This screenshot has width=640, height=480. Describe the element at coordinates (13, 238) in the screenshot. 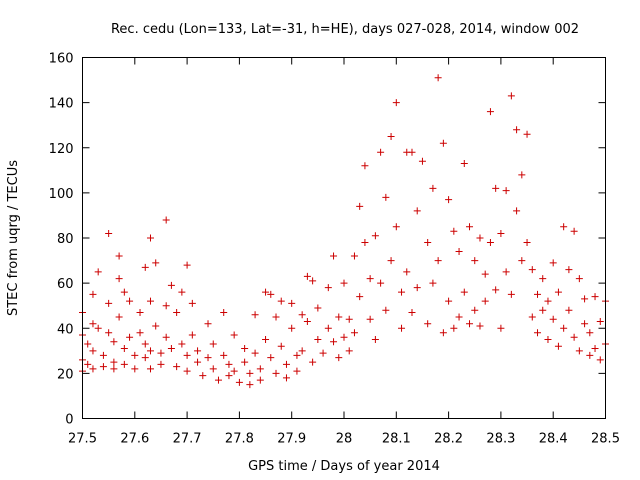

I see `y-axis-label: STEC from uqrg / TECUs` at that location.